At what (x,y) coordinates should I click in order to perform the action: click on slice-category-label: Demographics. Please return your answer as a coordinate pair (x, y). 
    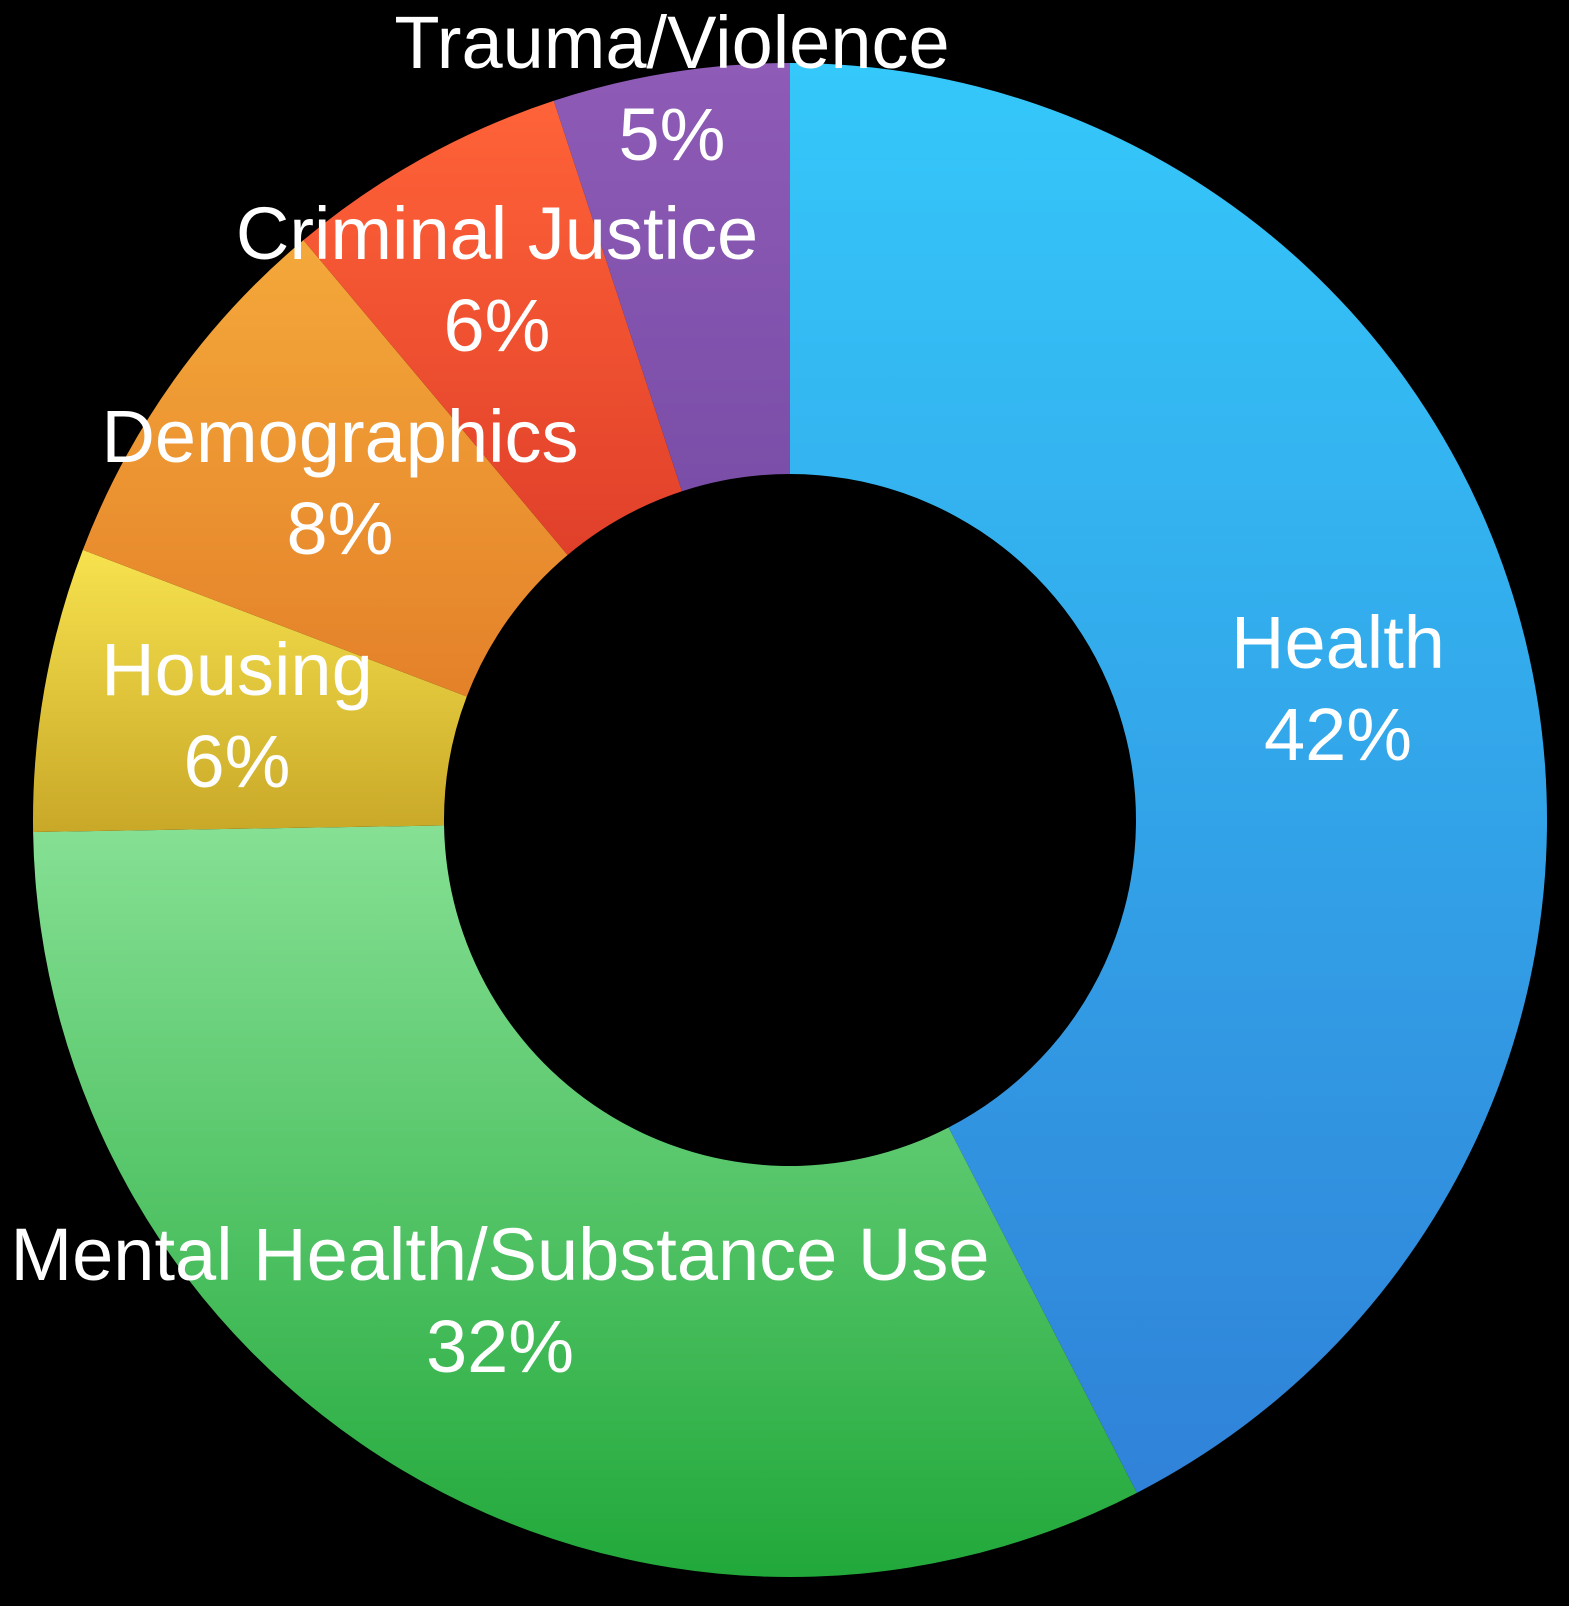
    Looking at the image, I should click on (339, 436).